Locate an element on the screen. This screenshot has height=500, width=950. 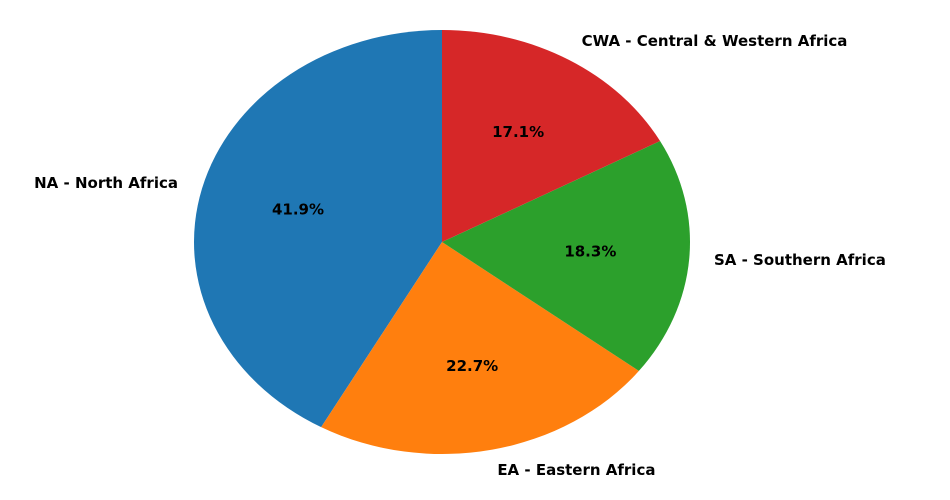
percent-label: 22.7% is located at coordinates (472, 366).